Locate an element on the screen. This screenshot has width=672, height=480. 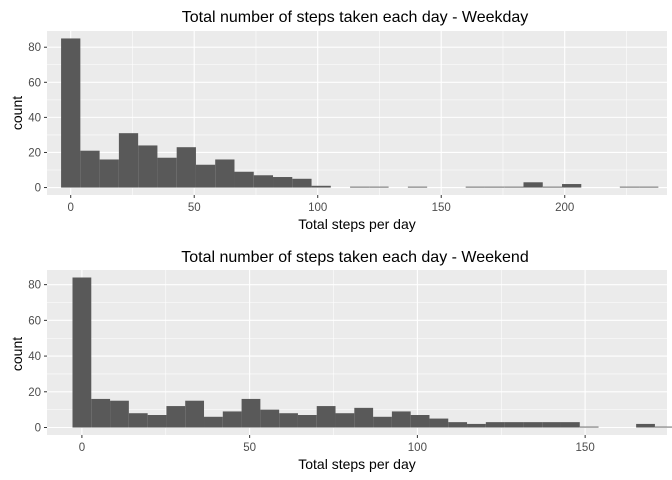
x-axis-ticks: 0 50 100 150 200 is located at coordinates (321, 204).